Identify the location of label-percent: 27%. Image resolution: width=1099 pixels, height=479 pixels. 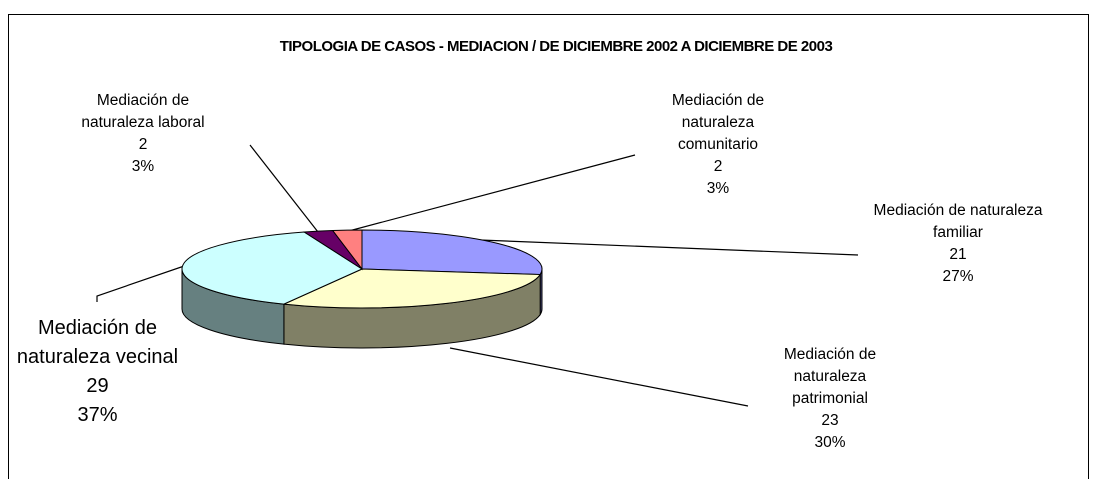
(958, 276).